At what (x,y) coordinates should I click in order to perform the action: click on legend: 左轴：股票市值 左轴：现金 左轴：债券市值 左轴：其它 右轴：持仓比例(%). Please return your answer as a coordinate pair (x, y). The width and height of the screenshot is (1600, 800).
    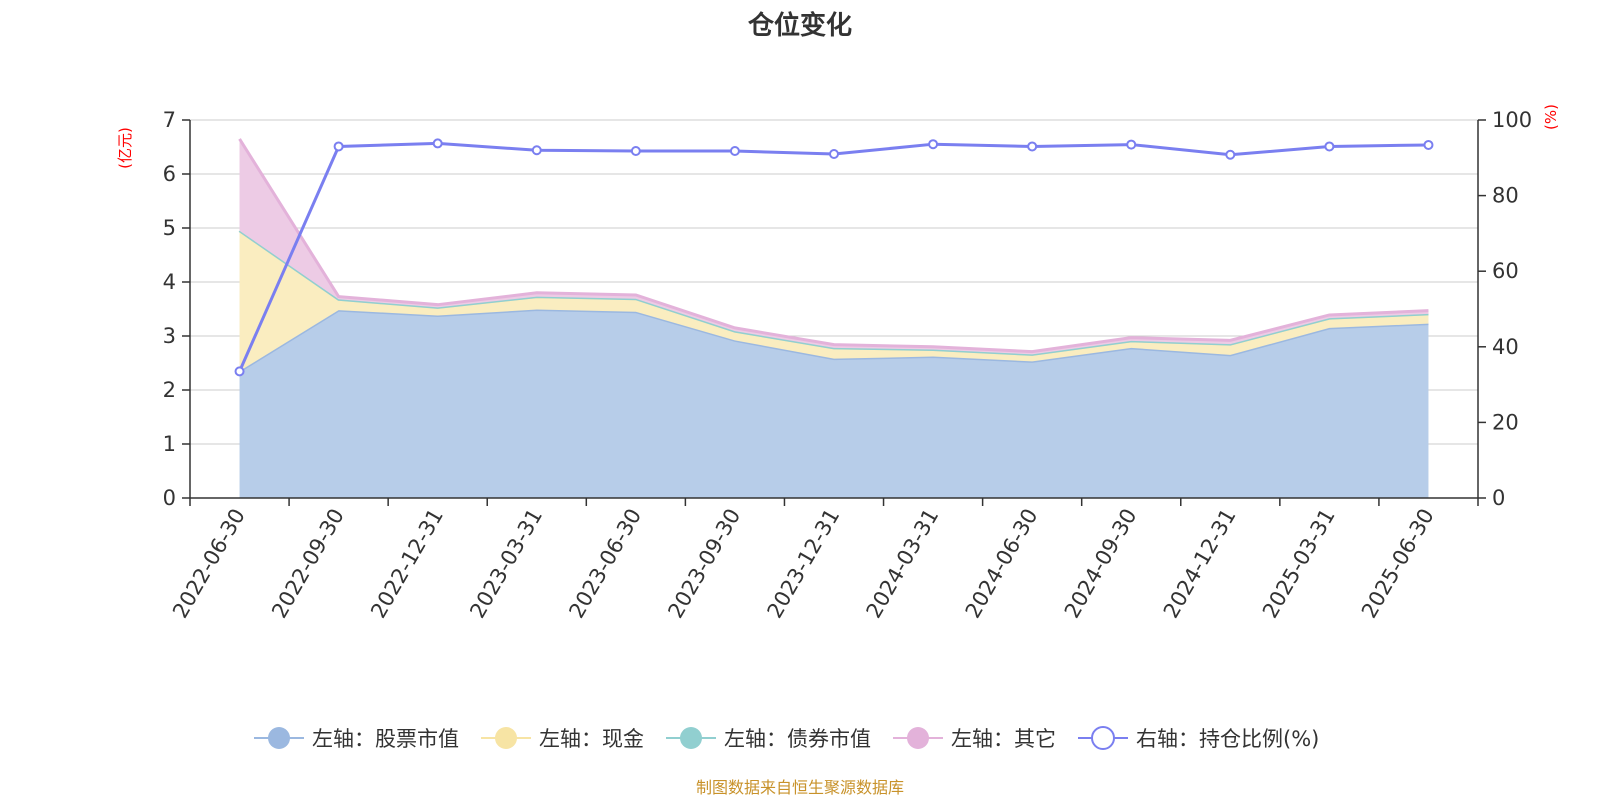
    Looking at the image, I should click on (786, 738).